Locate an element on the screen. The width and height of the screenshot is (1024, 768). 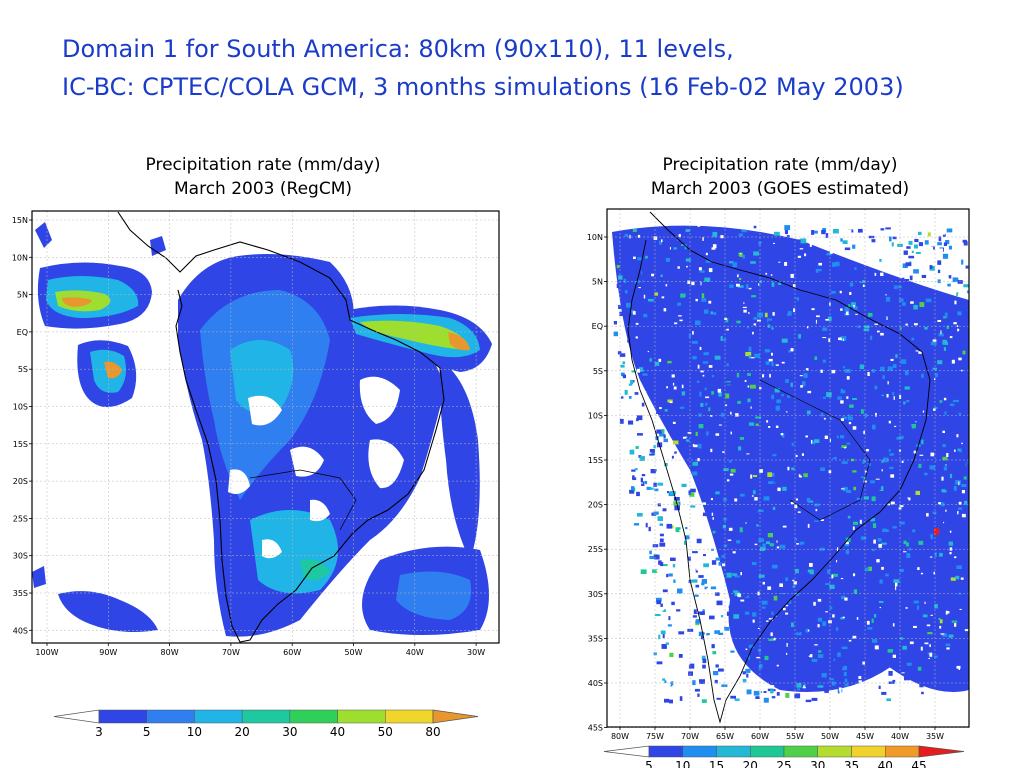
goes-y-tick-label: 35S is located at coordinates (595, 638).